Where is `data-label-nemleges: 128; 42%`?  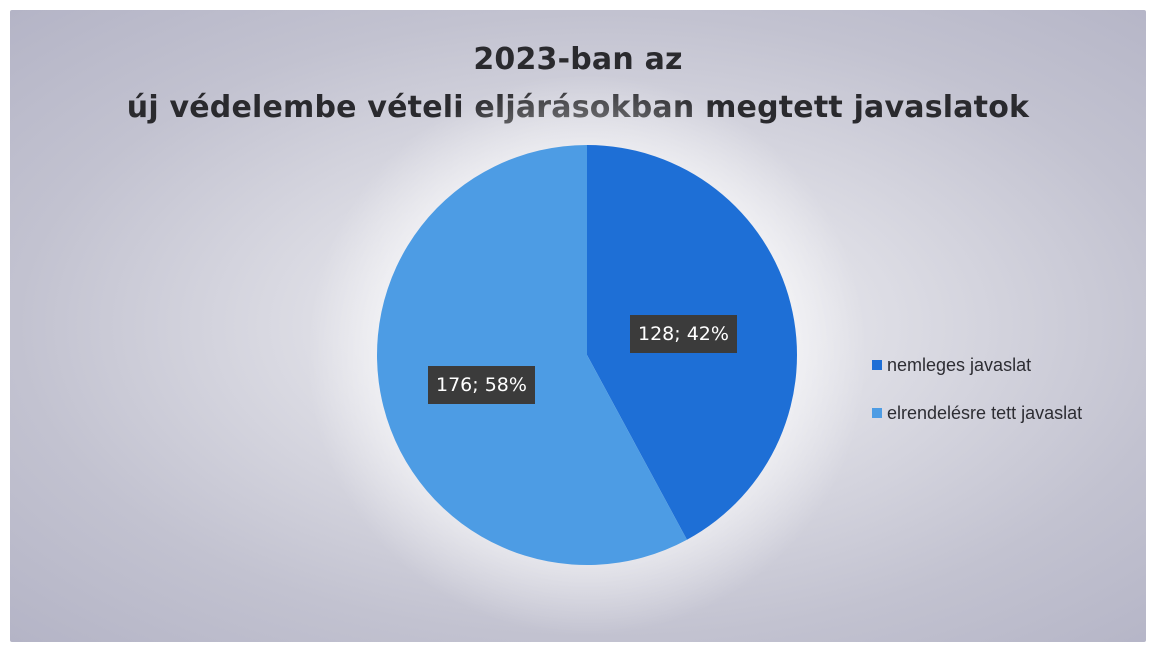
data-label-nemleges: 128; 42% is located at coordinates (683, 334).